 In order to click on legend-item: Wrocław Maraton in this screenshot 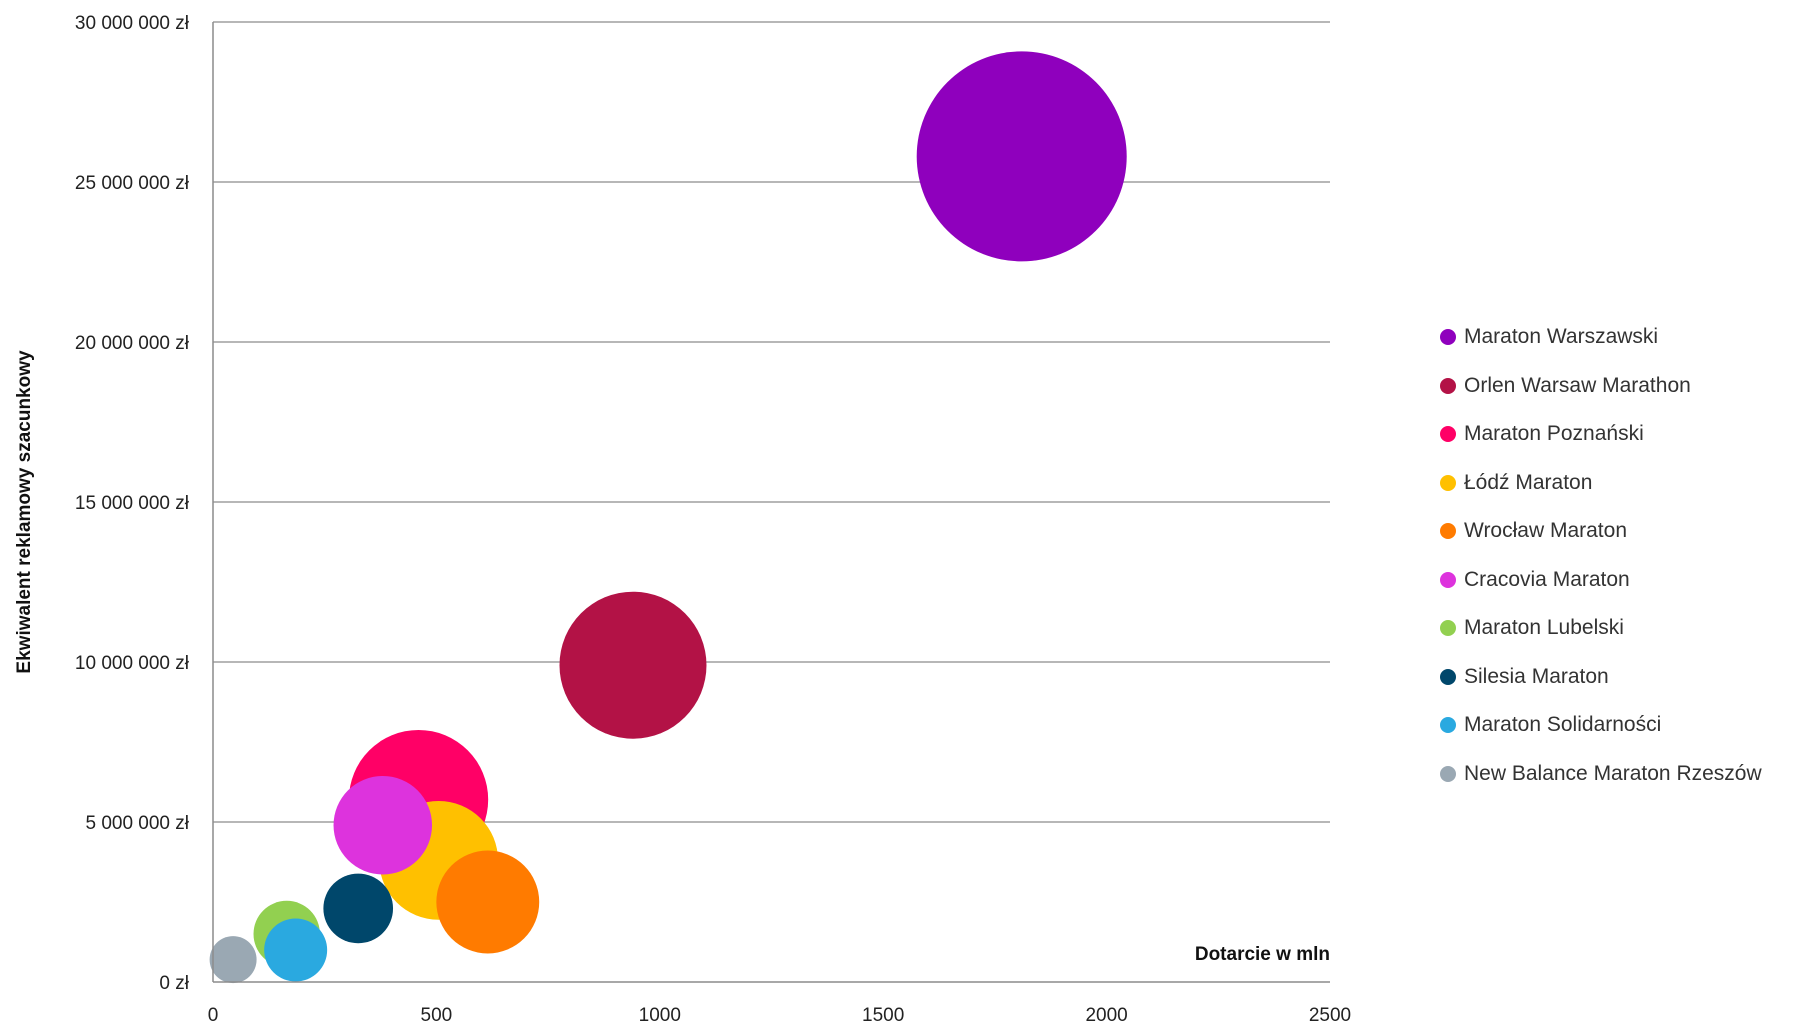, I will do `click(1601, 531)`.